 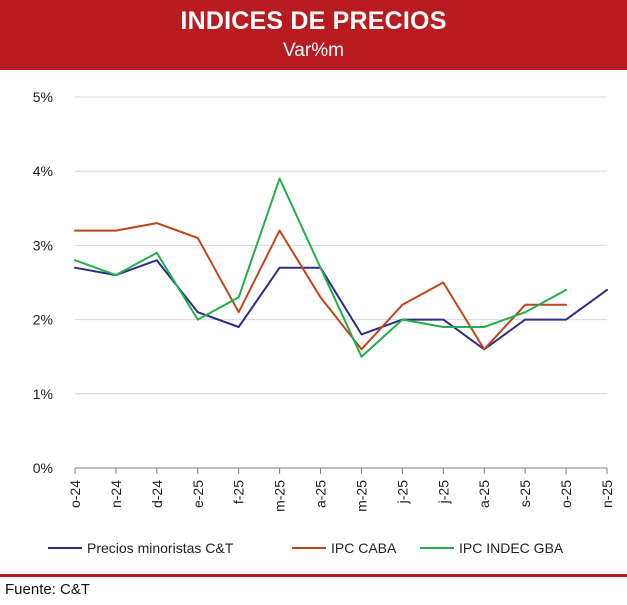 What do you see at coordinates (43, 245) in the screenshot?
I see `y-tick-label: 3%` at bounding box center [43, 245].